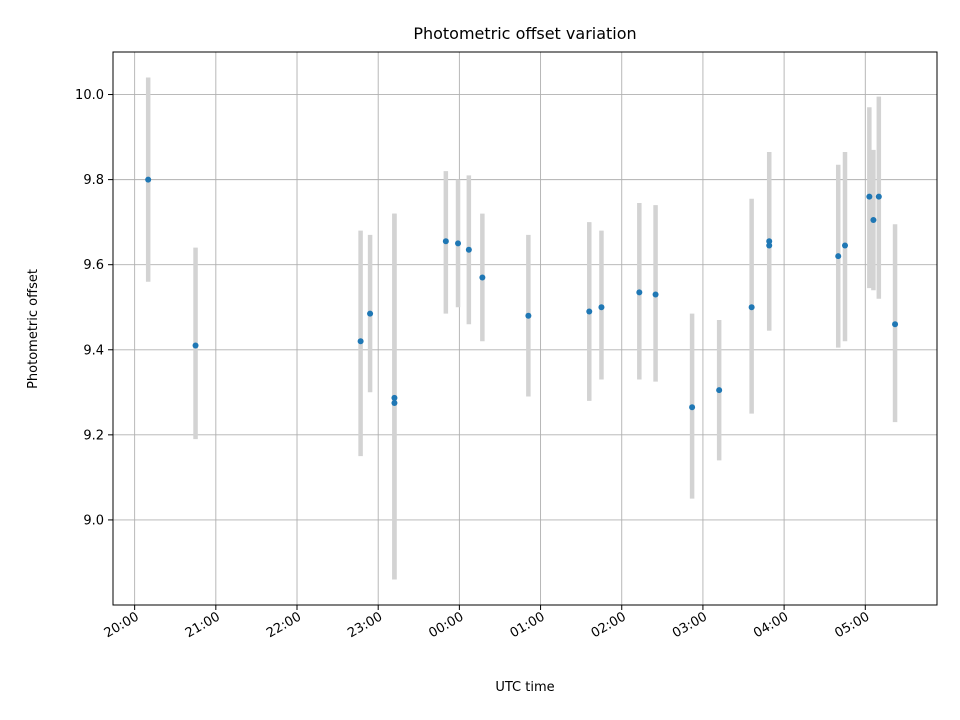 This screenshot has height=720, width=960. I want to click on y-tick-label: 9.2, so click(93, 435).